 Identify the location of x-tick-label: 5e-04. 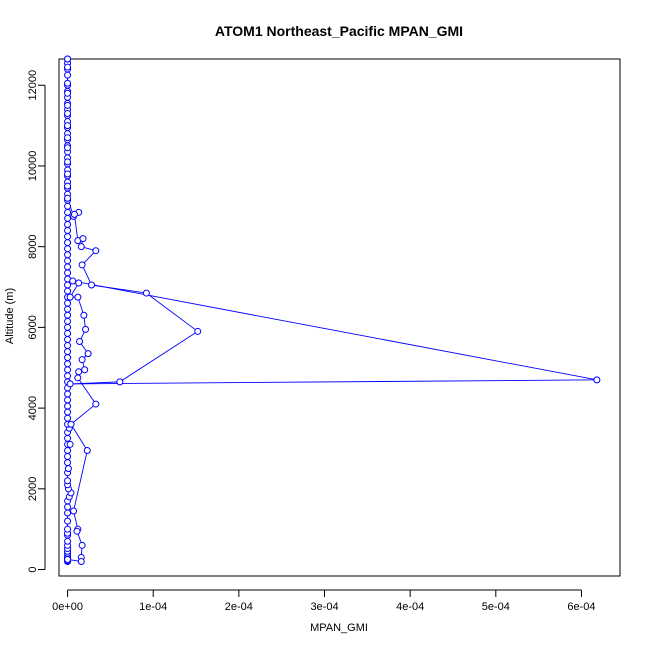
(496, 607).